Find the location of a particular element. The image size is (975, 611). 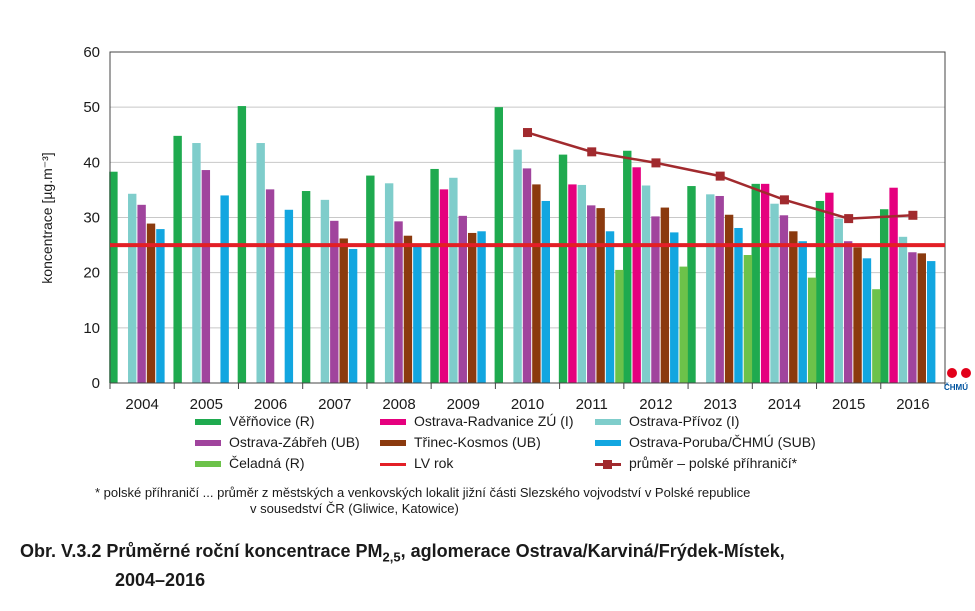

x-tick-label: 2015 is located at coordinates (848, 403).